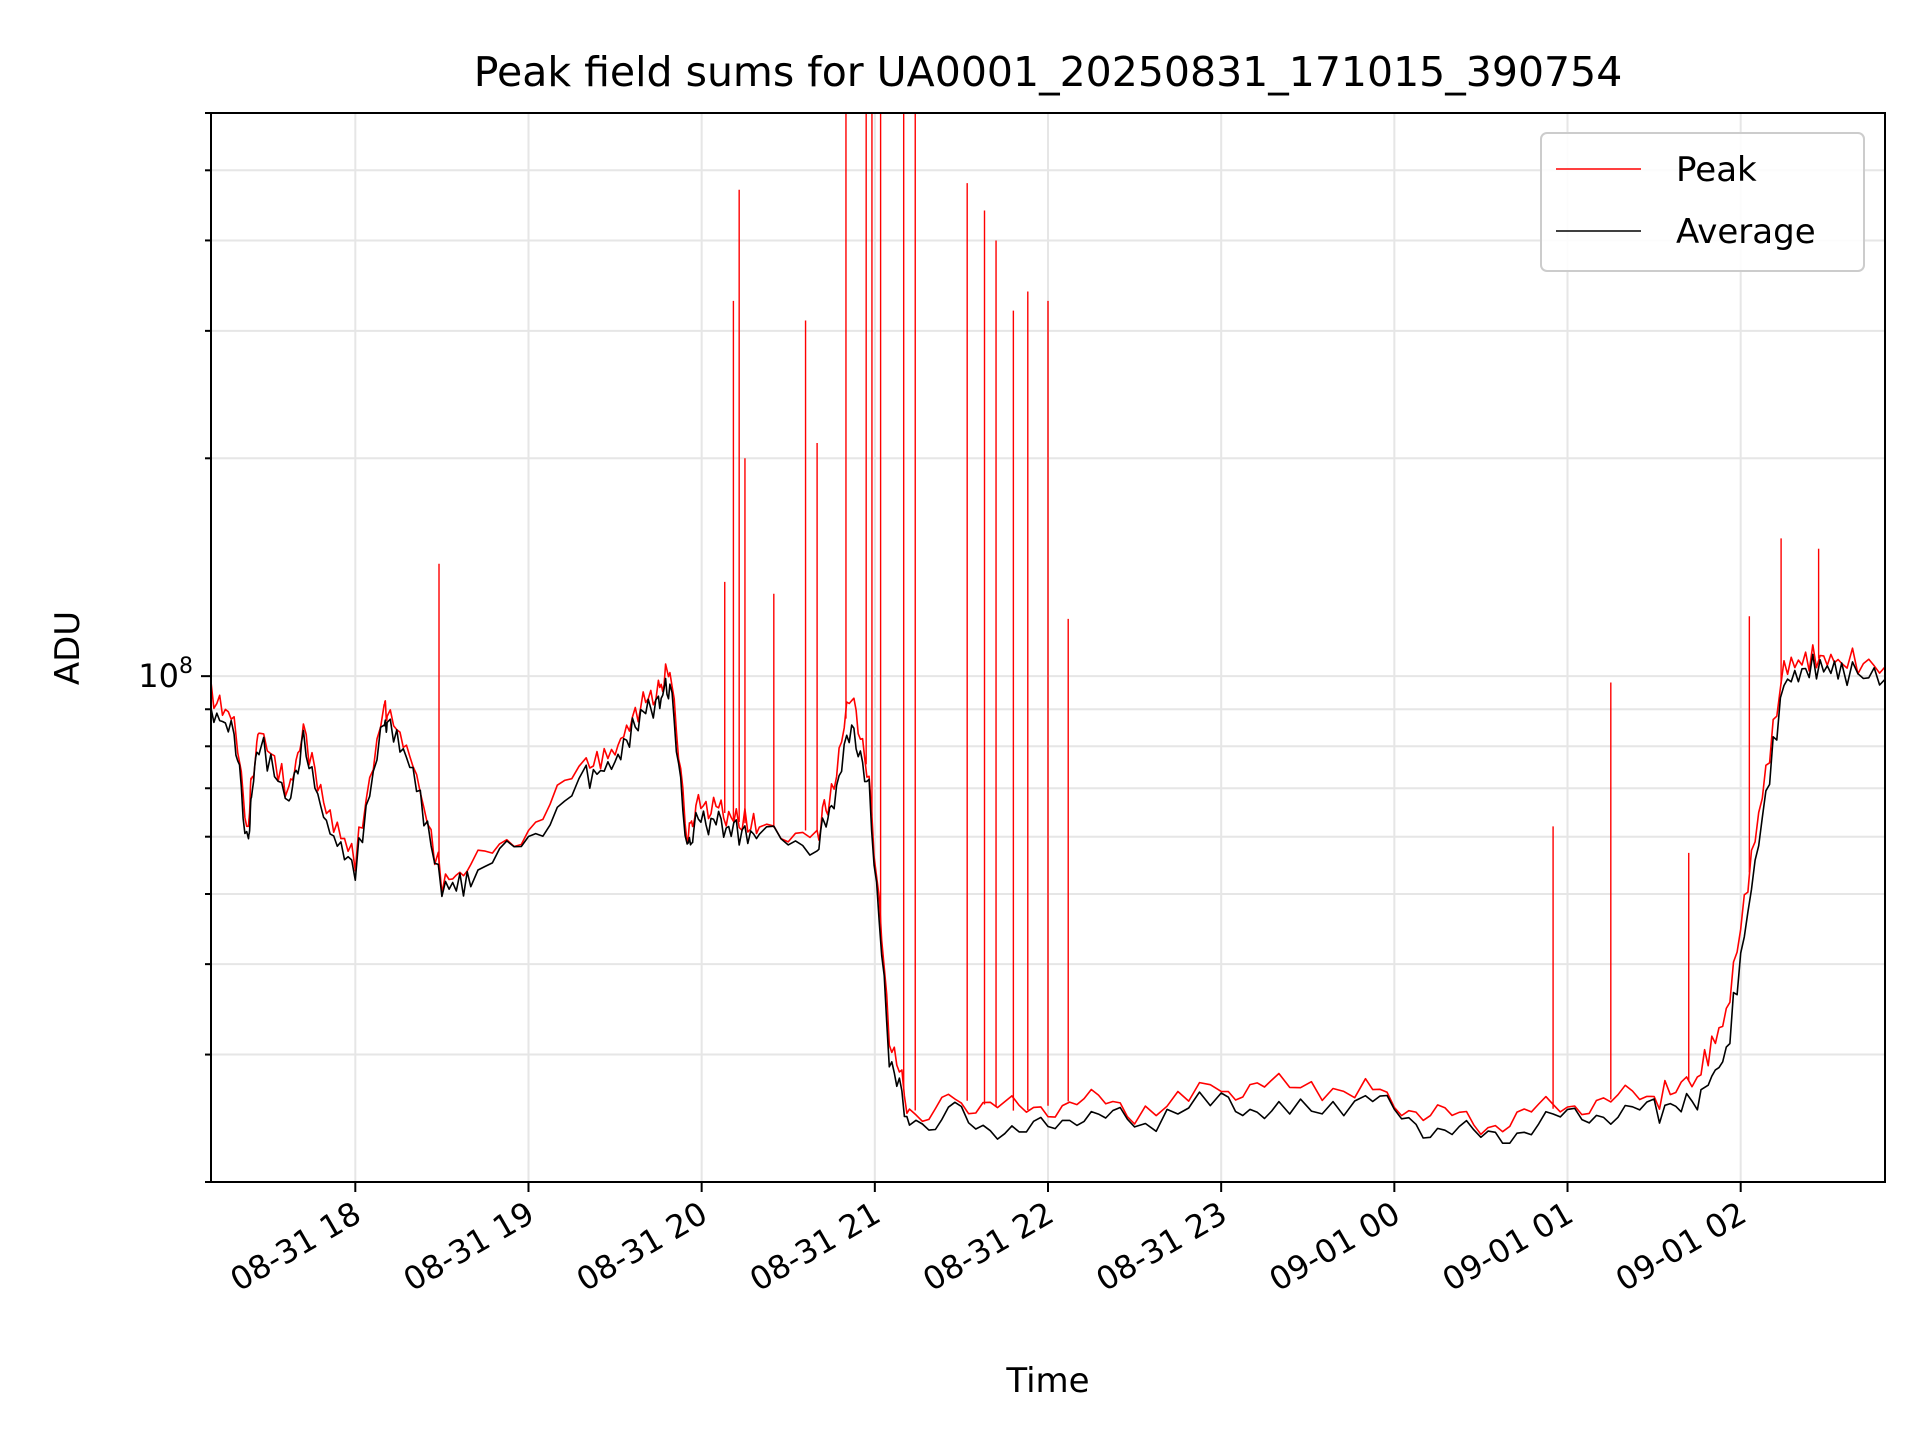  I want to click on y-axis-label: ADU, so click(68, 648).